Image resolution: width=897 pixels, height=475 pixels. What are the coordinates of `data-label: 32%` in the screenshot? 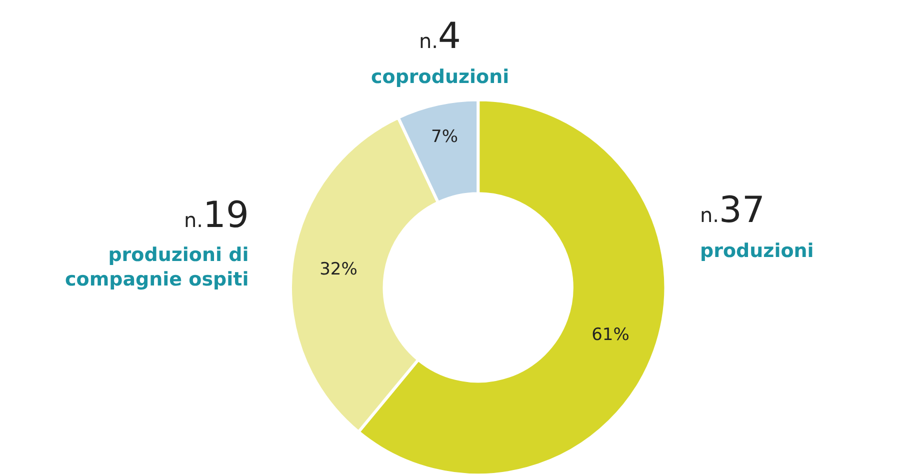 It's located at (339, 270).